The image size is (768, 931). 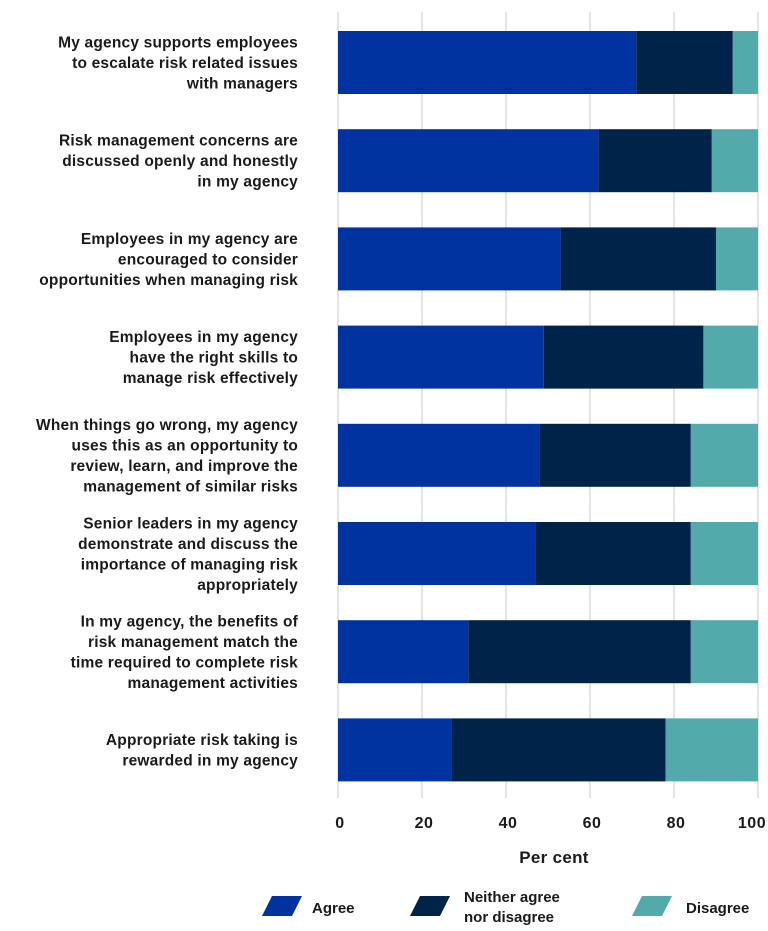 I want to click on x-axis-title: Per cent, so click(x=554, y=857).